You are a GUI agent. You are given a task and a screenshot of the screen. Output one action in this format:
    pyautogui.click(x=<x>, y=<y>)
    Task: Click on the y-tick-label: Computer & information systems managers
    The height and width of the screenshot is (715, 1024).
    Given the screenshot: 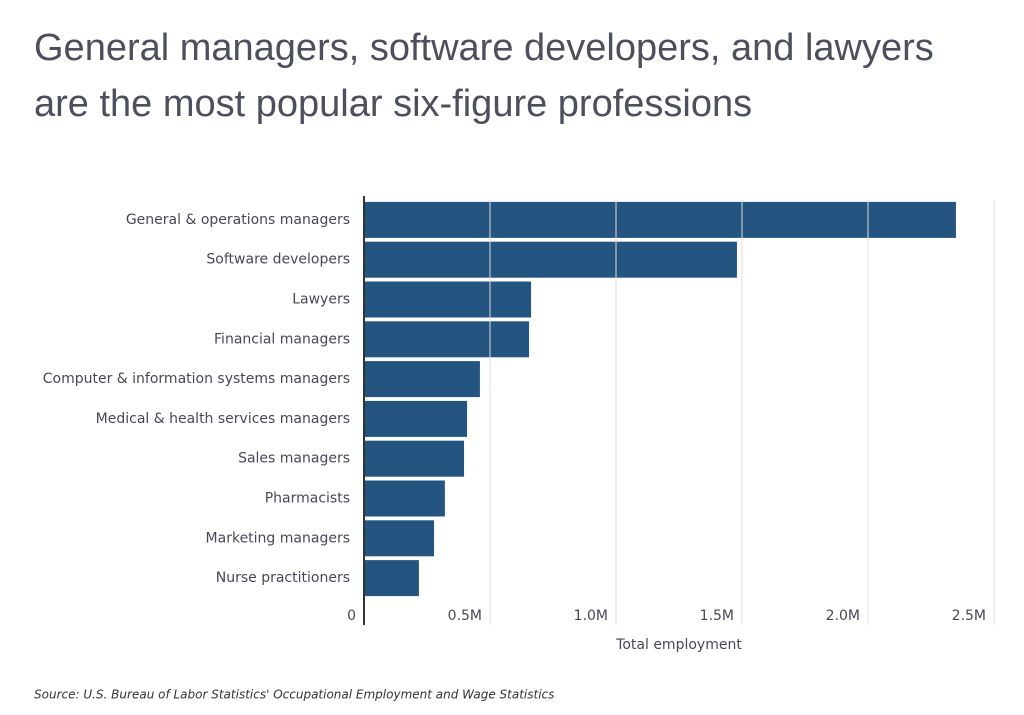 What is the action you would take?
    pyautogui.click(x=196, y=379)
    